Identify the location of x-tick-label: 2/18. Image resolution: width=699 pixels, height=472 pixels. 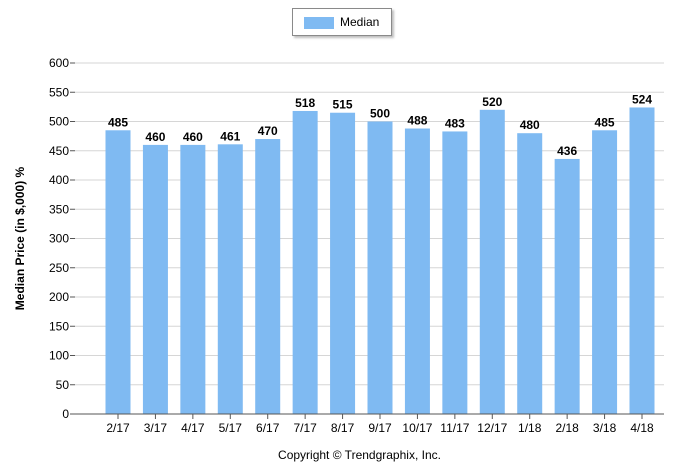
(567, 428).